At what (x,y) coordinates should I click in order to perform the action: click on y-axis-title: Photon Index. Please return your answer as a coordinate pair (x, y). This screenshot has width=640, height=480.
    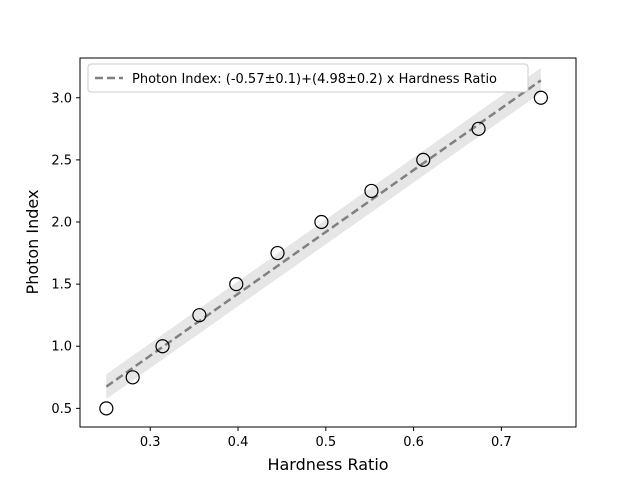
    Looking at the image, I should click on (32, 242).